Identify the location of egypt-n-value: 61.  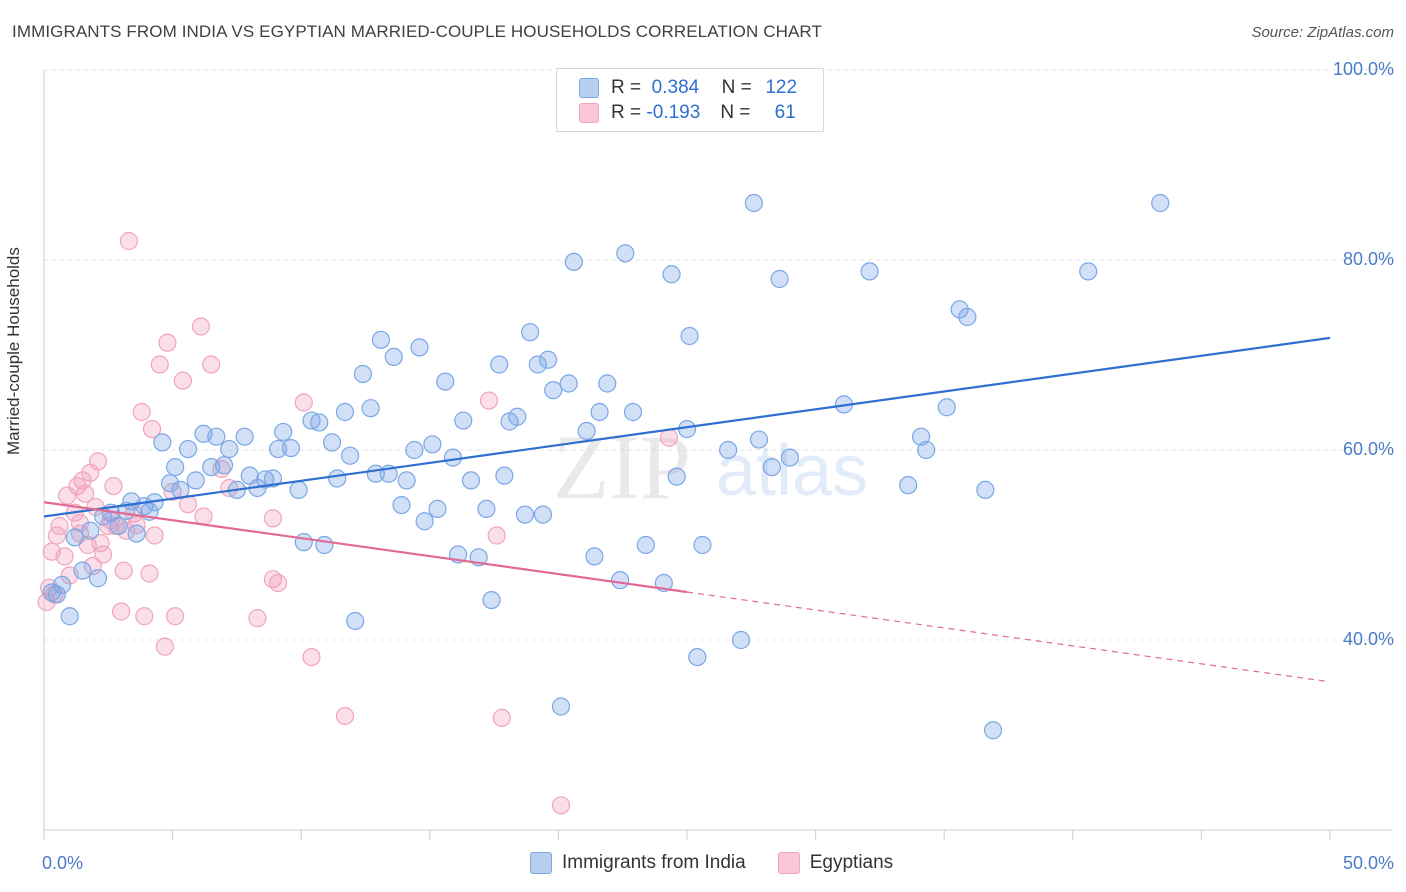
(785, 112).